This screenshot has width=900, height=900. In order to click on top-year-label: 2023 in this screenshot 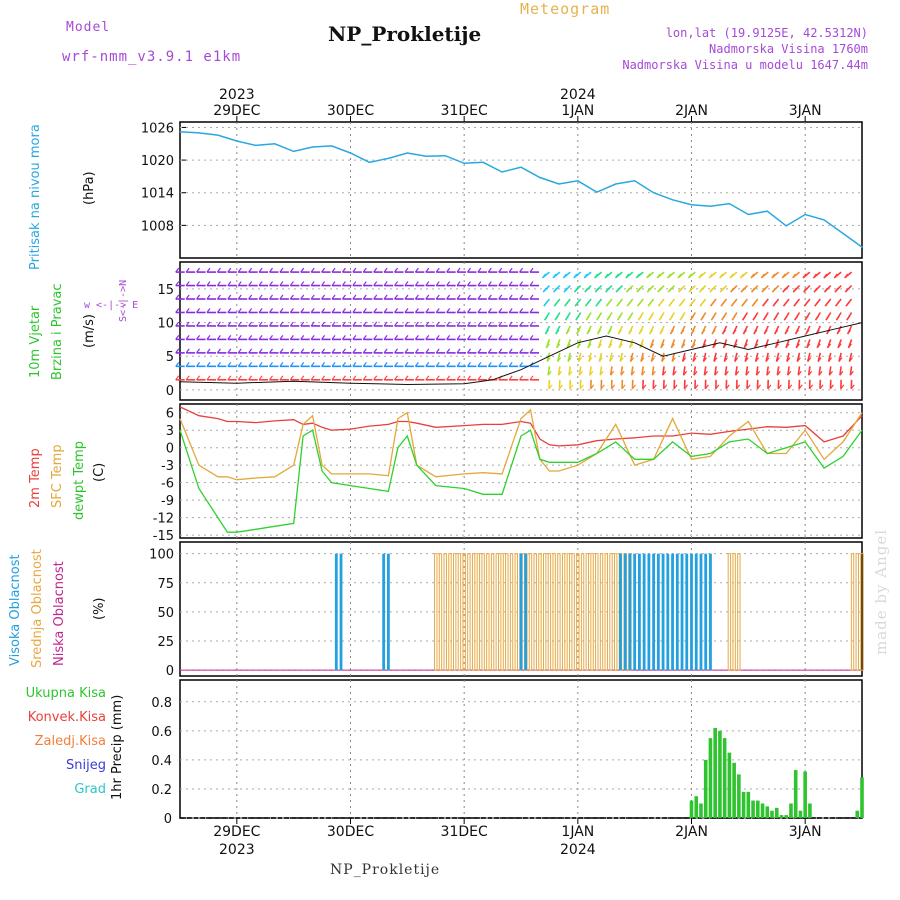, I will do `click(237, 95)`.